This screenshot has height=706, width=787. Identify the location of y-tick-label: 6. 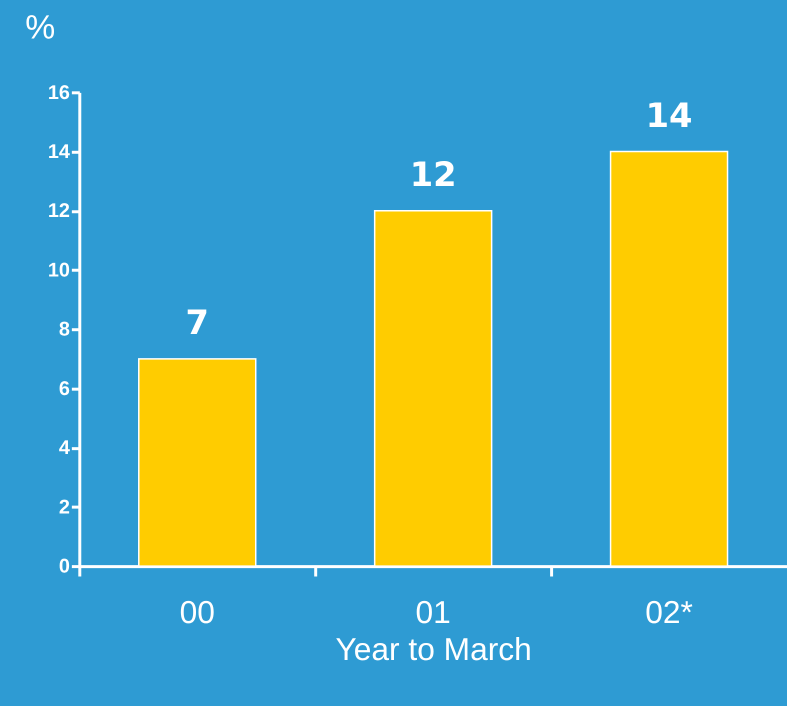
(64, 389).